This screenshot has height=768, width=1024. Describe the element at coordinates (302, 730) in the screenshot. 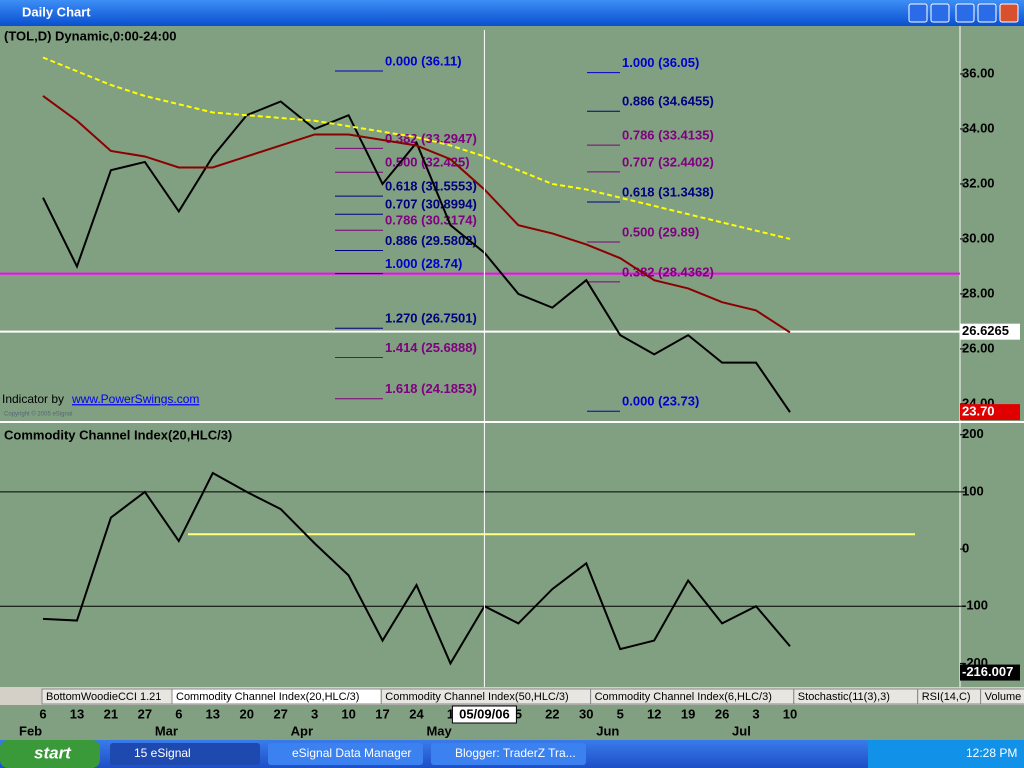

I see `month-label: Apr` at that location.